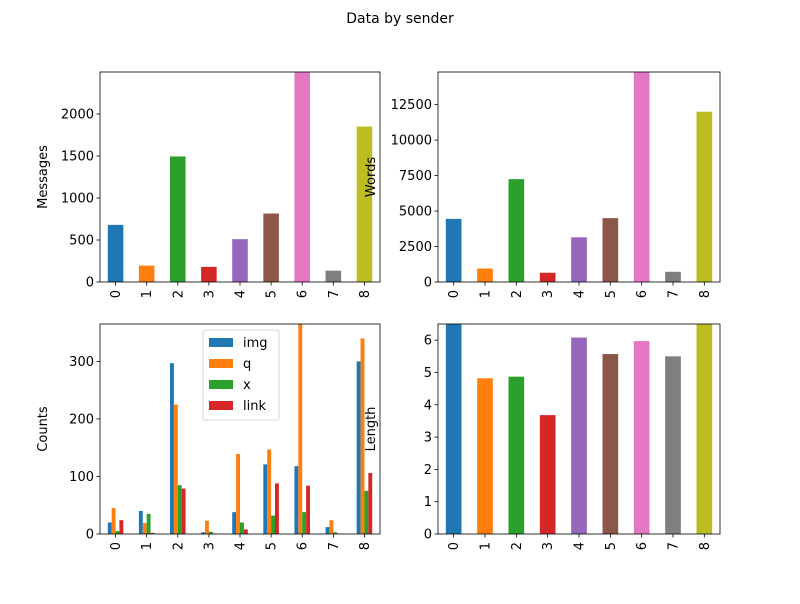 The image size is (800, 604). What do you see at coordinates (415, 176) in the screenshot?
I see `y-tick-label: 7500` at bounding box center [415, 176].